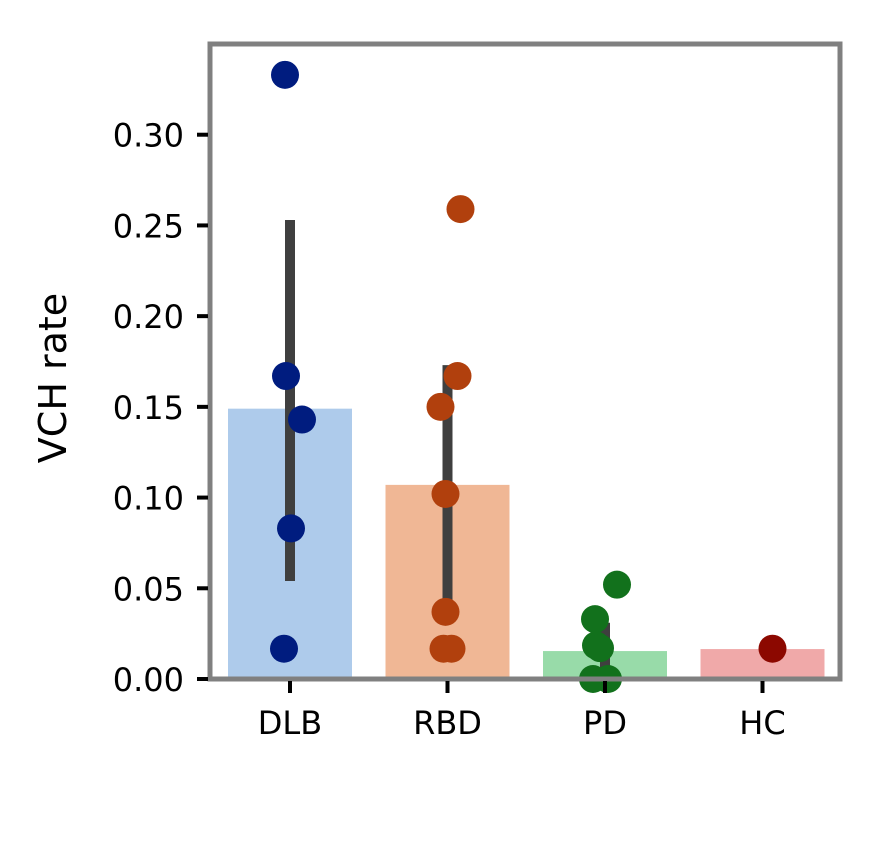 The height and width of the screenshot is (843, 889). What do you see at coordinates (148, 499) in the screenshot?
I see `y-tick-label: 0.10` at bounding box center [148, 499].